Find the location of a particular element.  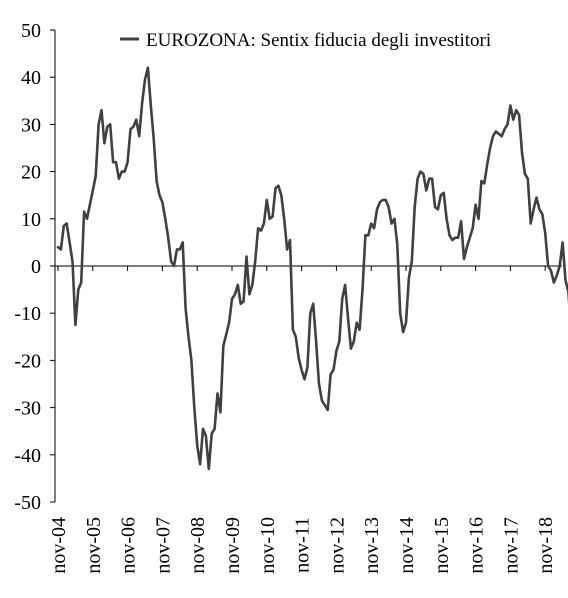

y-tick-label: 20 is located at coordinates (31, 173).